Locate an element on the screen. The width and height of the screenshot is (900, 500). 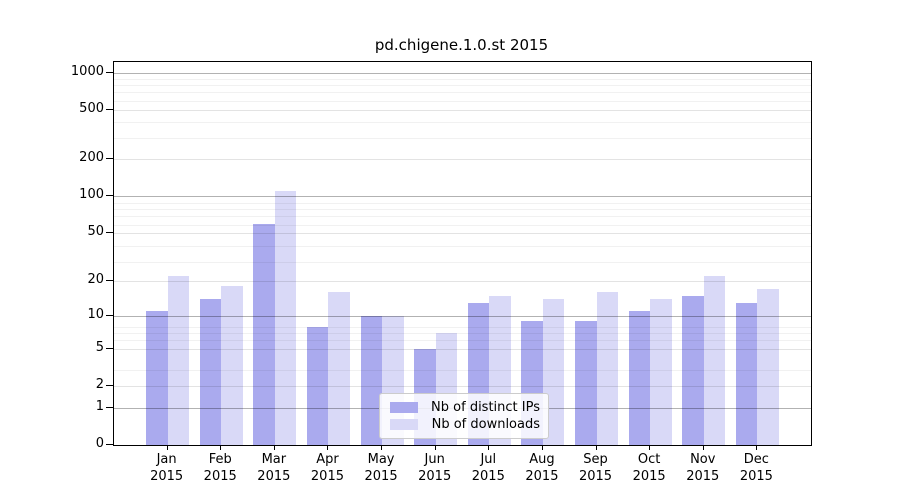
bar-downloads-jan is located at coordinates (178, 360).